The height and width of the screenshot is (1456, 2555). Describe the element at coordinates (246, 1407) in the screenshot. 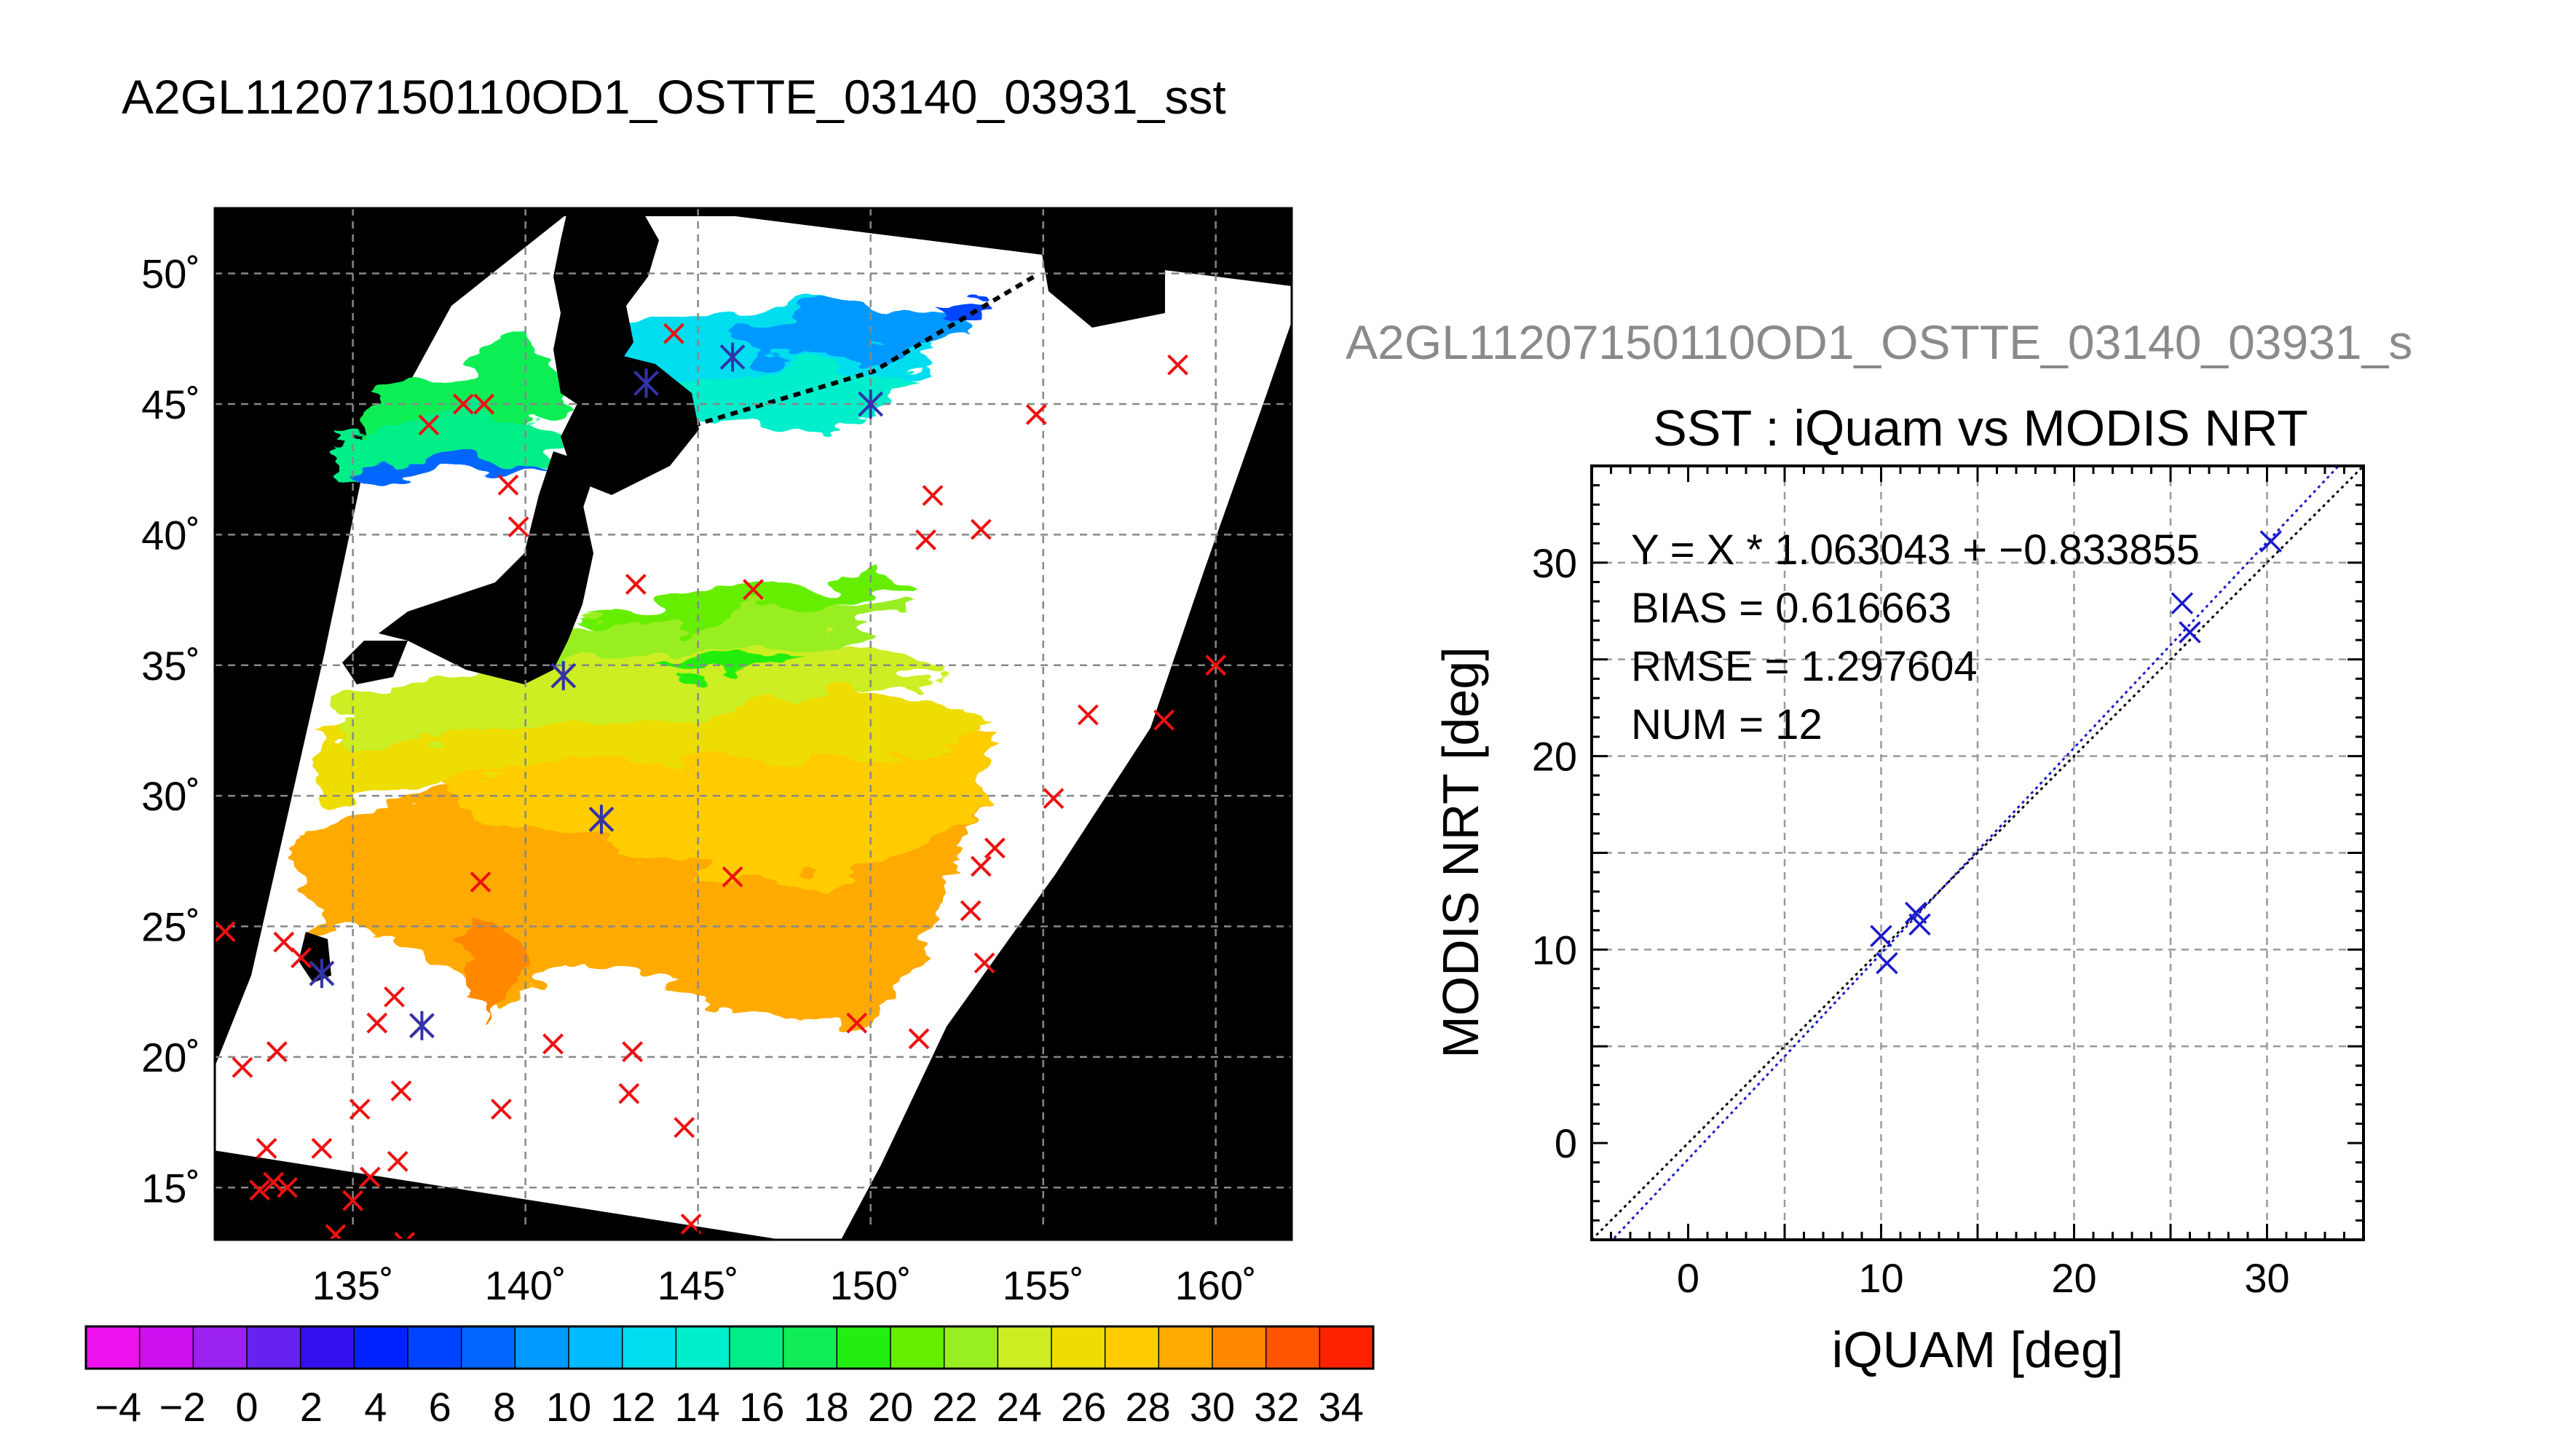

I see `colorbar-tick-label: 0` at that location.